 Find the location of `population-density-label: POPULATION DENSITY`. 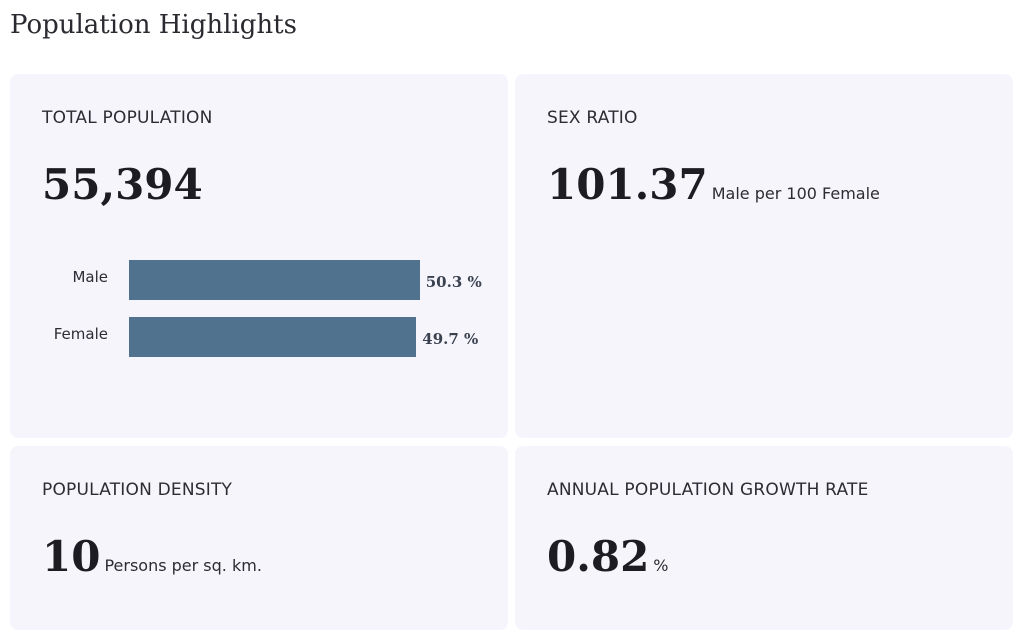

population-density-label: POPULATION DENSITY is located at coordinates (137, 490).